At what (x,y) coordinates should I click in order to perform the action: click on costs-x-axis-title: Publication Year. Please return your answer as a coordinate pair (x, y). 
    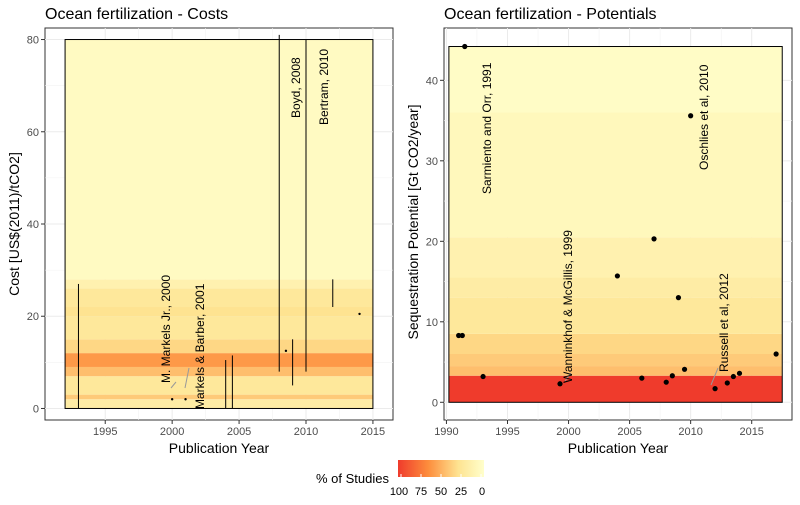
    Looking at the image, I should click on (219, 448).